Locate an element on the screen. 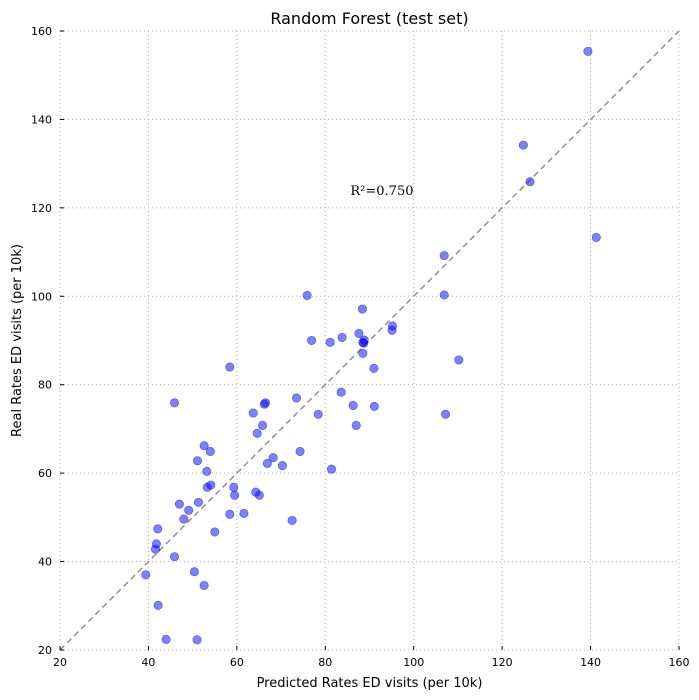 This screenshot has width=699, height=700. y-tick-label: 100 is located at coordinates (41, 296).